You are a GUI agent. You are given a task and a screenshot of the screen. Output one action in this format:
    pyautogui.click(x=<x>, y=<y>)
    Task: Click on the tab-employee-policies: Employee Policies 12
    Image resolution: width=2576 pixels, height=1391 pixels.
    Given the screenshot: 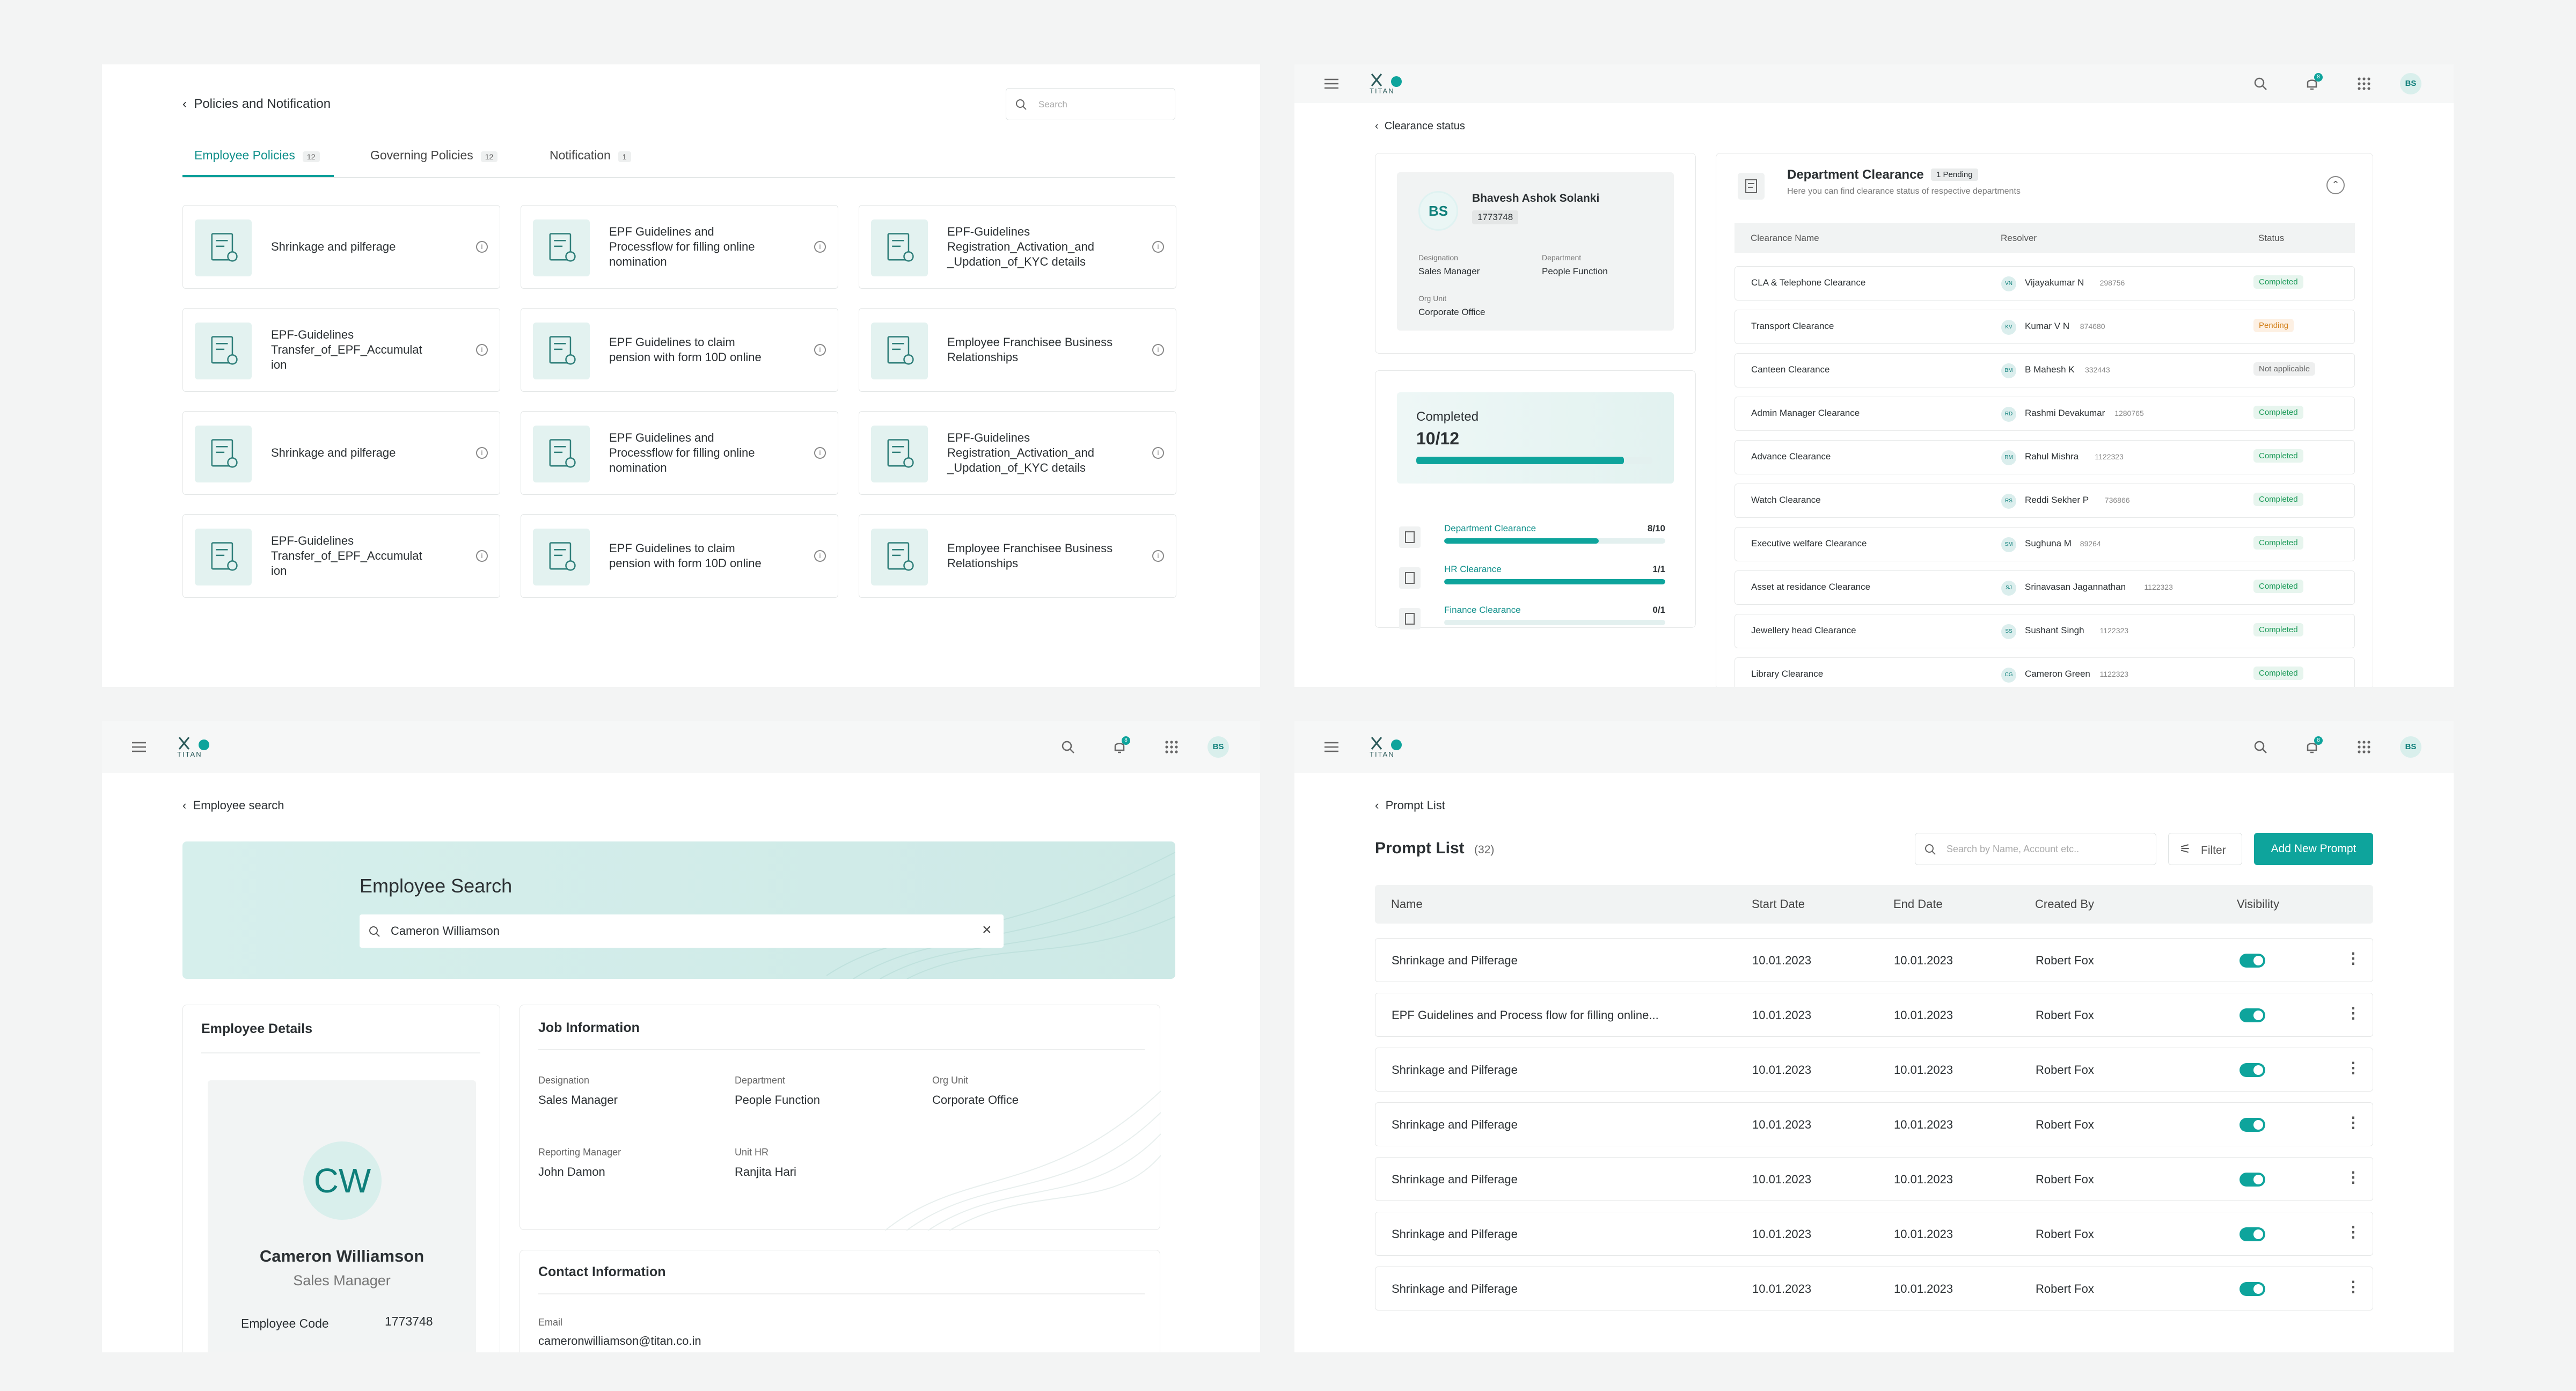 What is the action you would take?
    pyautogui.click(x=257, y=155)
    